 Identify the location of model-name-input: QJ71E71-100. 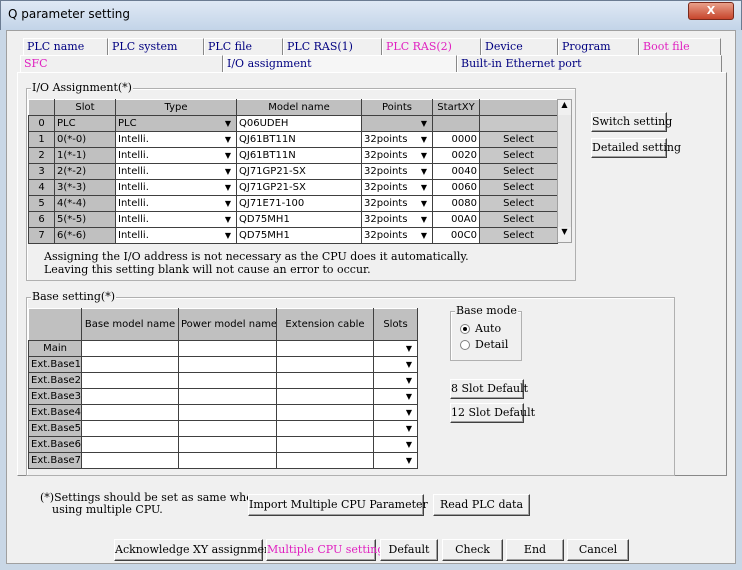
(299, 203).